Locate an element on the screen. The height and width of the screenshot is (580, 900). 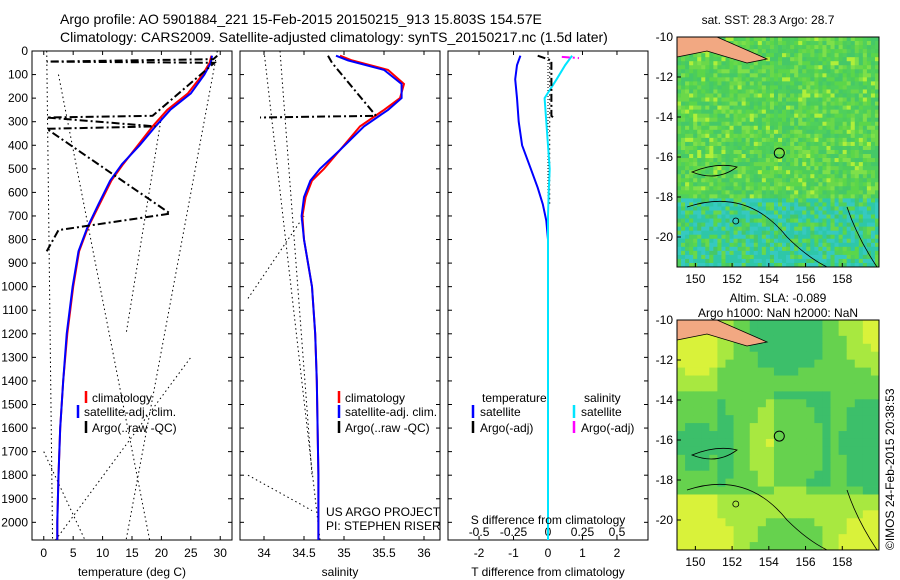
x-tick-label: -1 is located at coordinates (513, 553).